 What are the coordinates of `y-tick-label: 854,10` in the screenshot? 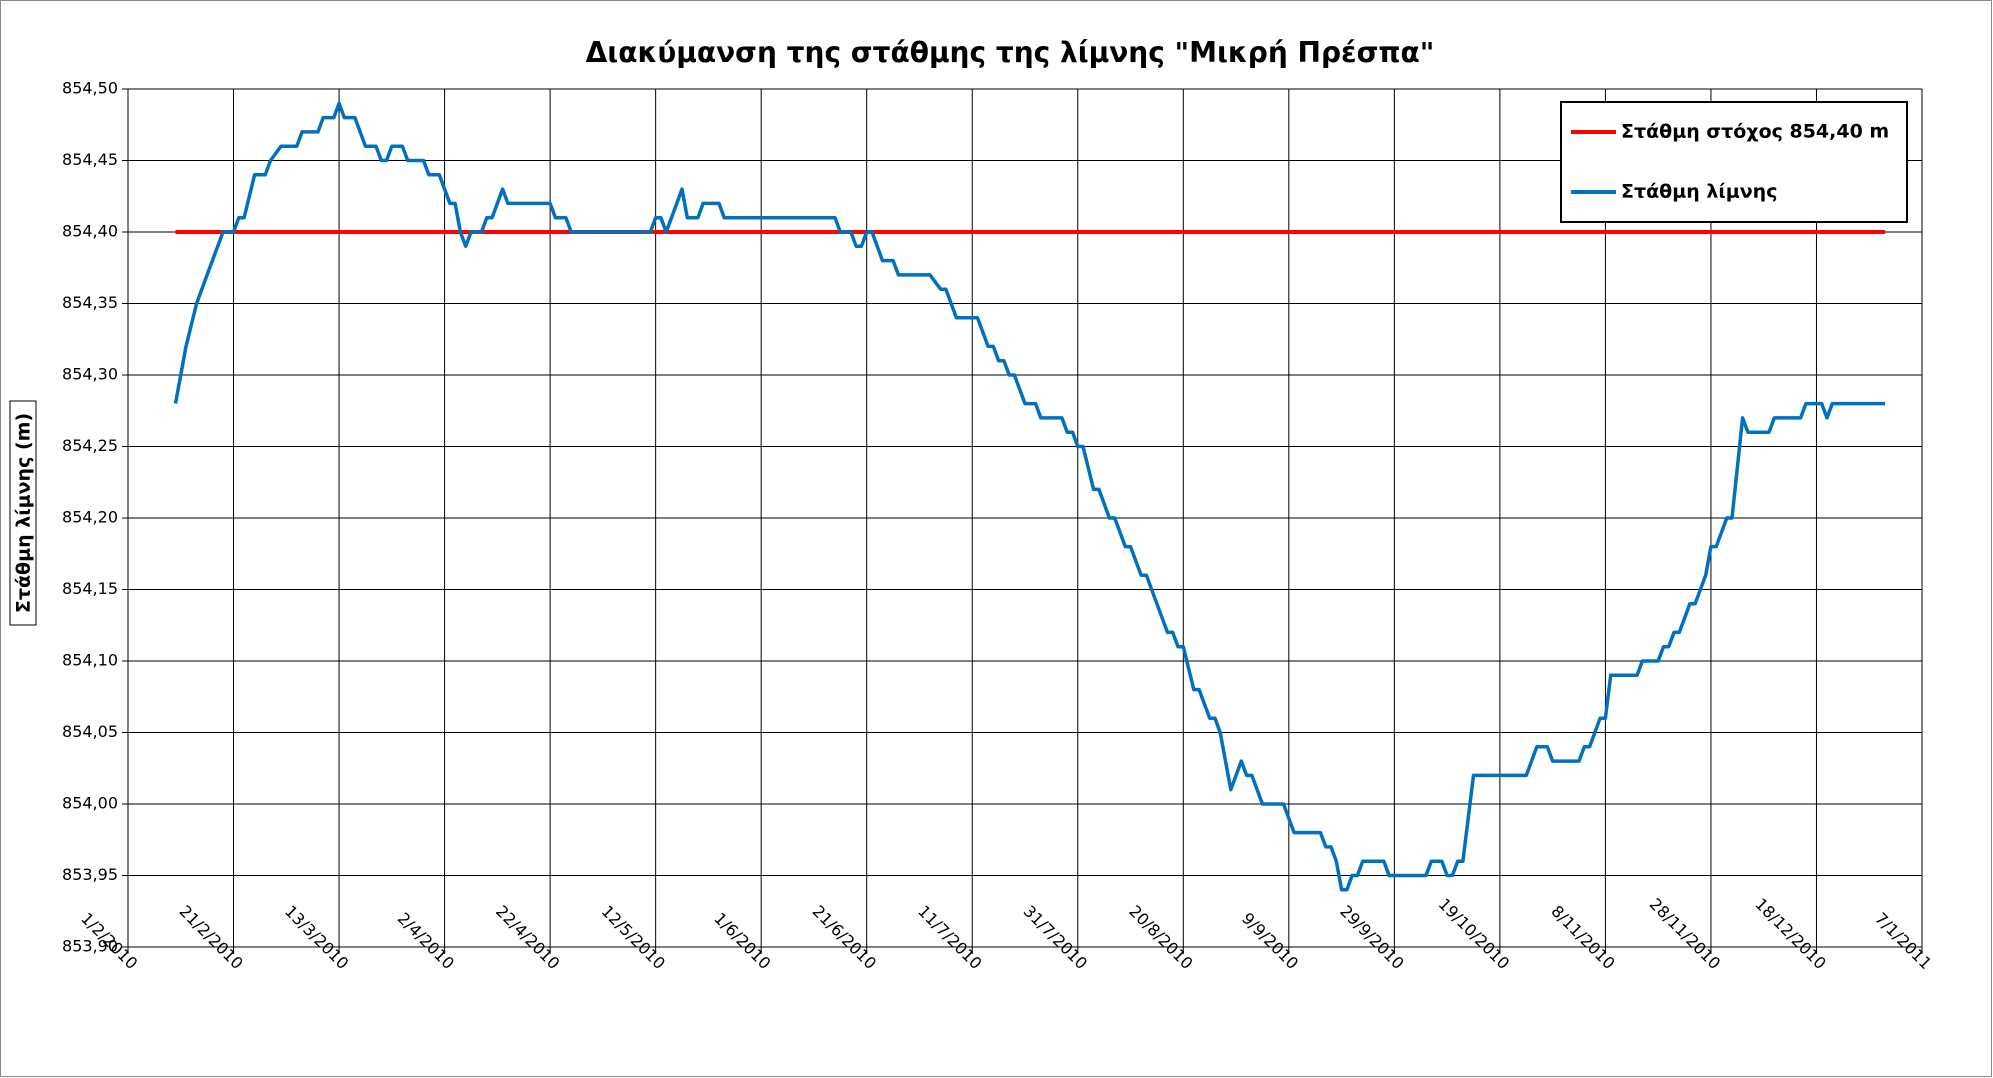 It's located at (90, 660).